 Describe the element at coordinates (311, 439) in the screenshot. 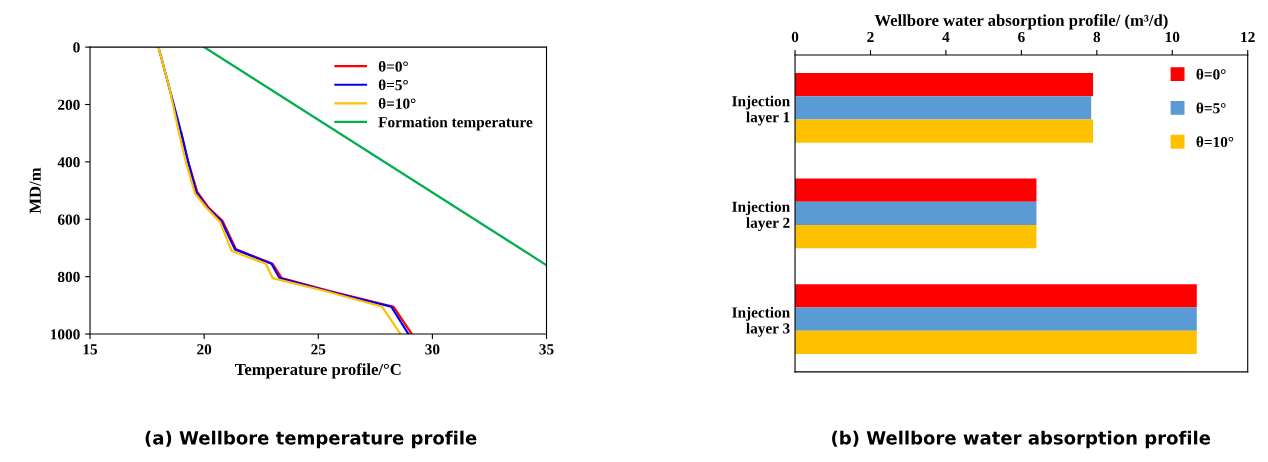

I see `text: (a) Wellbore temperature profile` at that location.